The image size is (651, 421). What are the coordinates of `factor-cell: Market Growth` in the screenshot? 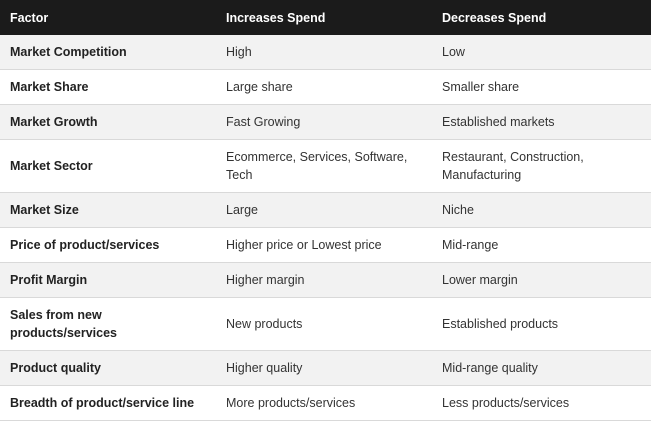 It's located at (108, 122).